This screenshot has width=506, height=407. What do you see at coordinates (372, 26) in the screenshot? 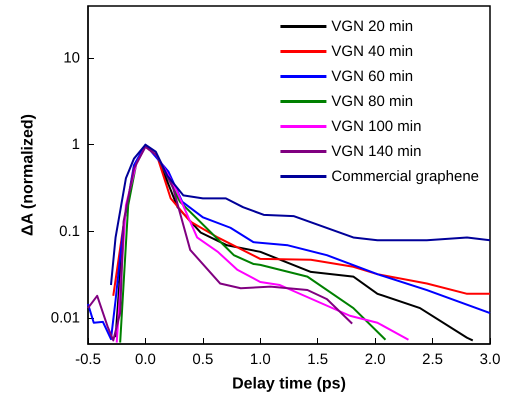
I see `legend-label: VGN 20 min` at bounding box center [372, 26].